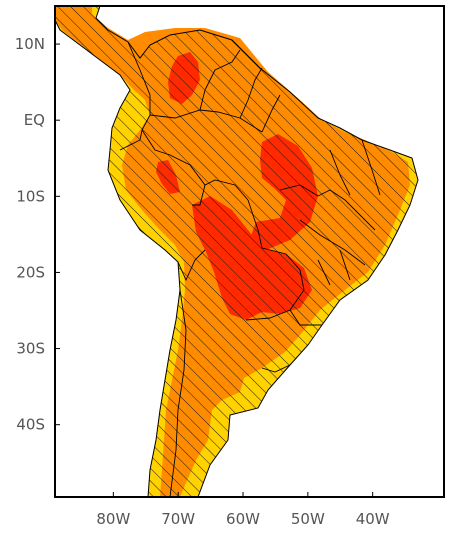  What do you see at coordinates (30, 272) in the screenshot?
I see `latitude-label: 20S` at bounding box center [30, 272].